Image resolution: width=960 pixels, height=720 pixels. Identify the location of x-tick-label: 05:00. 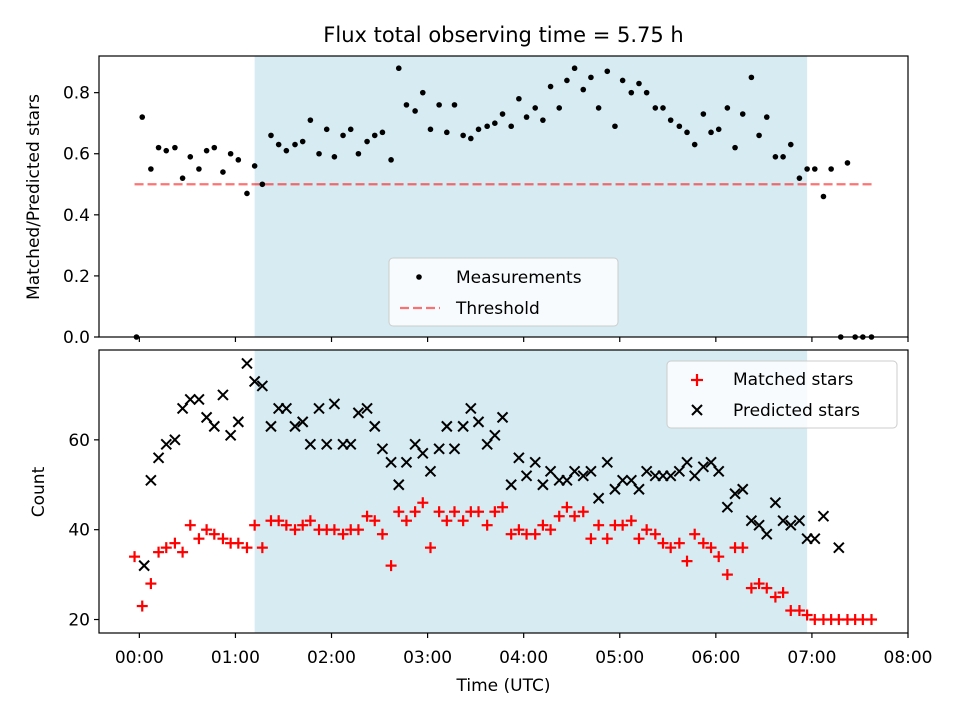
(619, 658).